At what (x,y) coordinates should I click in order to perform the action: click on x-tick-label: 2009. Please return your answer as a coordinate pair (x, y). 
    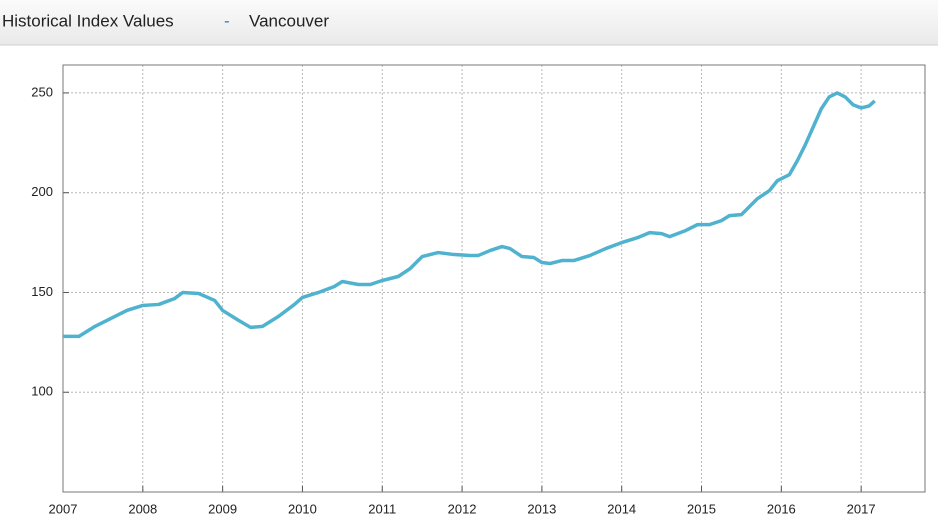
    Looking at the image, I should click on (222, 508).